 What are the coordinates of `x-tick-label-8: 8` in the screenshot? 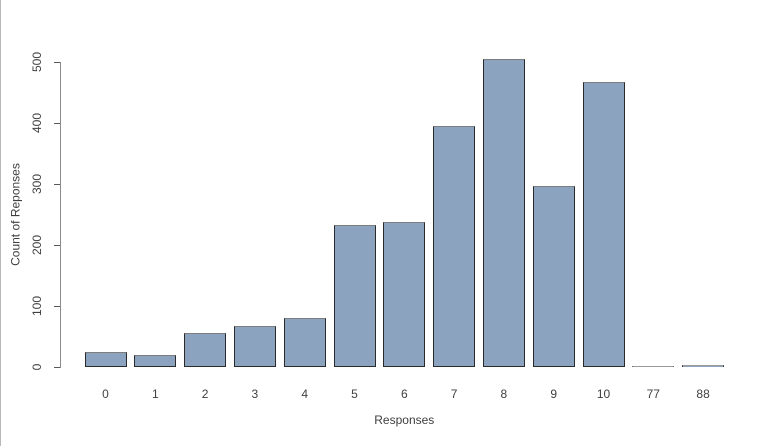 It's located at (504, 394).